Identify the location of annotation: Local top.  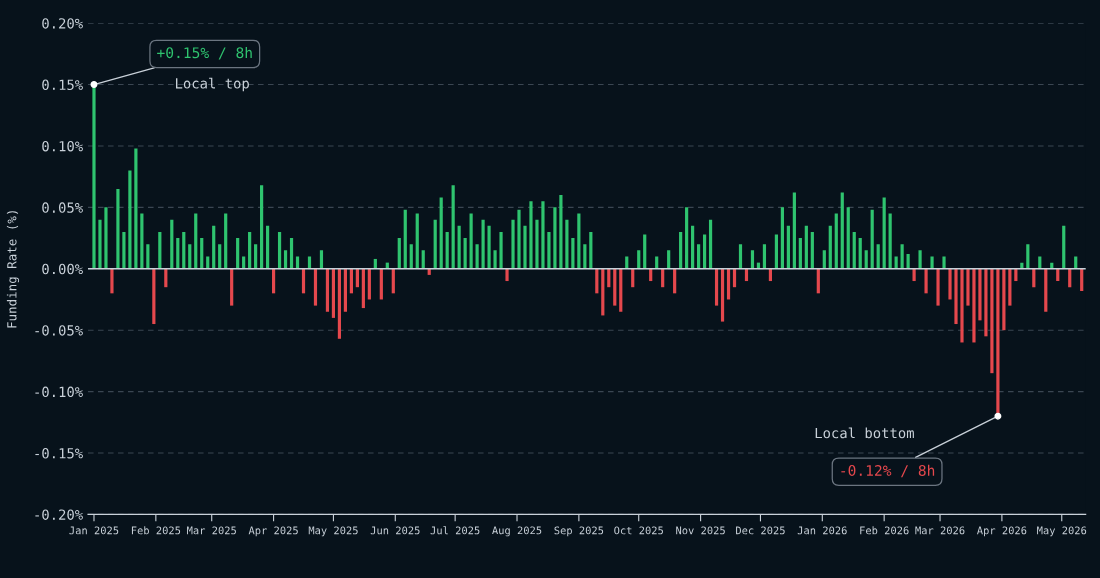
(212, 84).